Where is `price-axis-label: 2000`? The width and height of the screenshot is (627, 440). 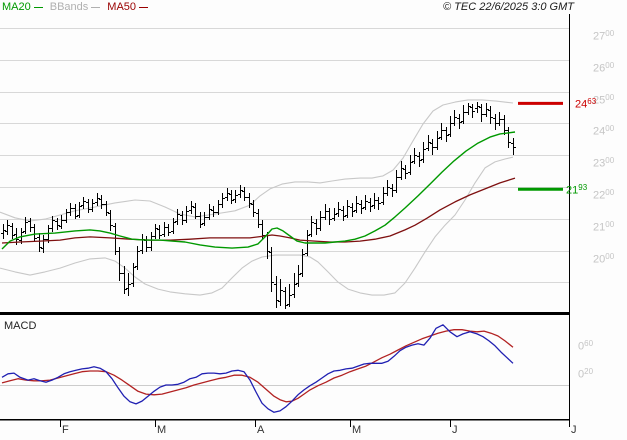
price-axis-label: 2000 is located at coordinates (604, 259).